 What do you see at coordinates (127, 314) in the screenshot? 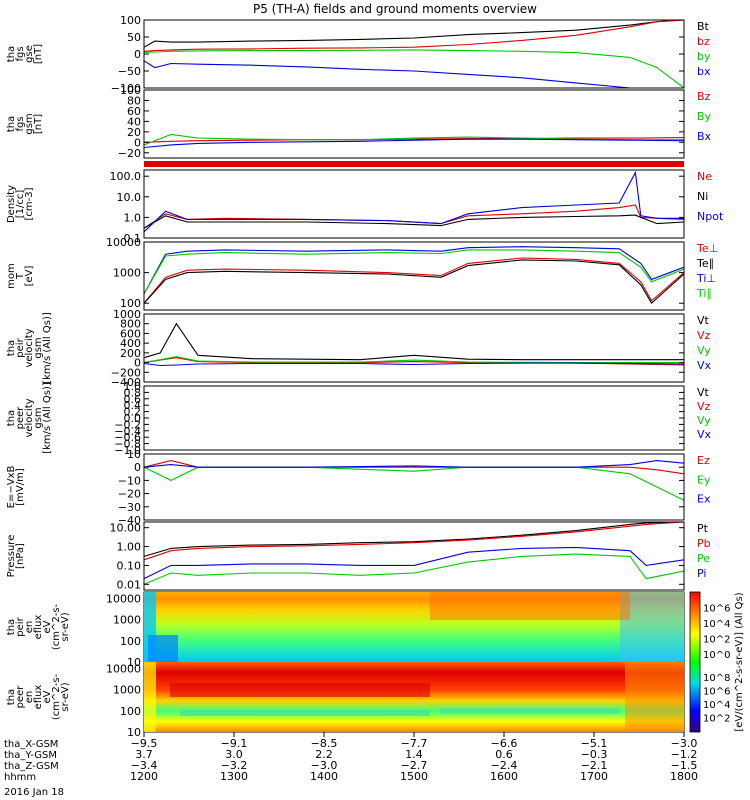
I see `y-tick-label-peir_velocity-0: 1000` at bounding box center [127, 314].